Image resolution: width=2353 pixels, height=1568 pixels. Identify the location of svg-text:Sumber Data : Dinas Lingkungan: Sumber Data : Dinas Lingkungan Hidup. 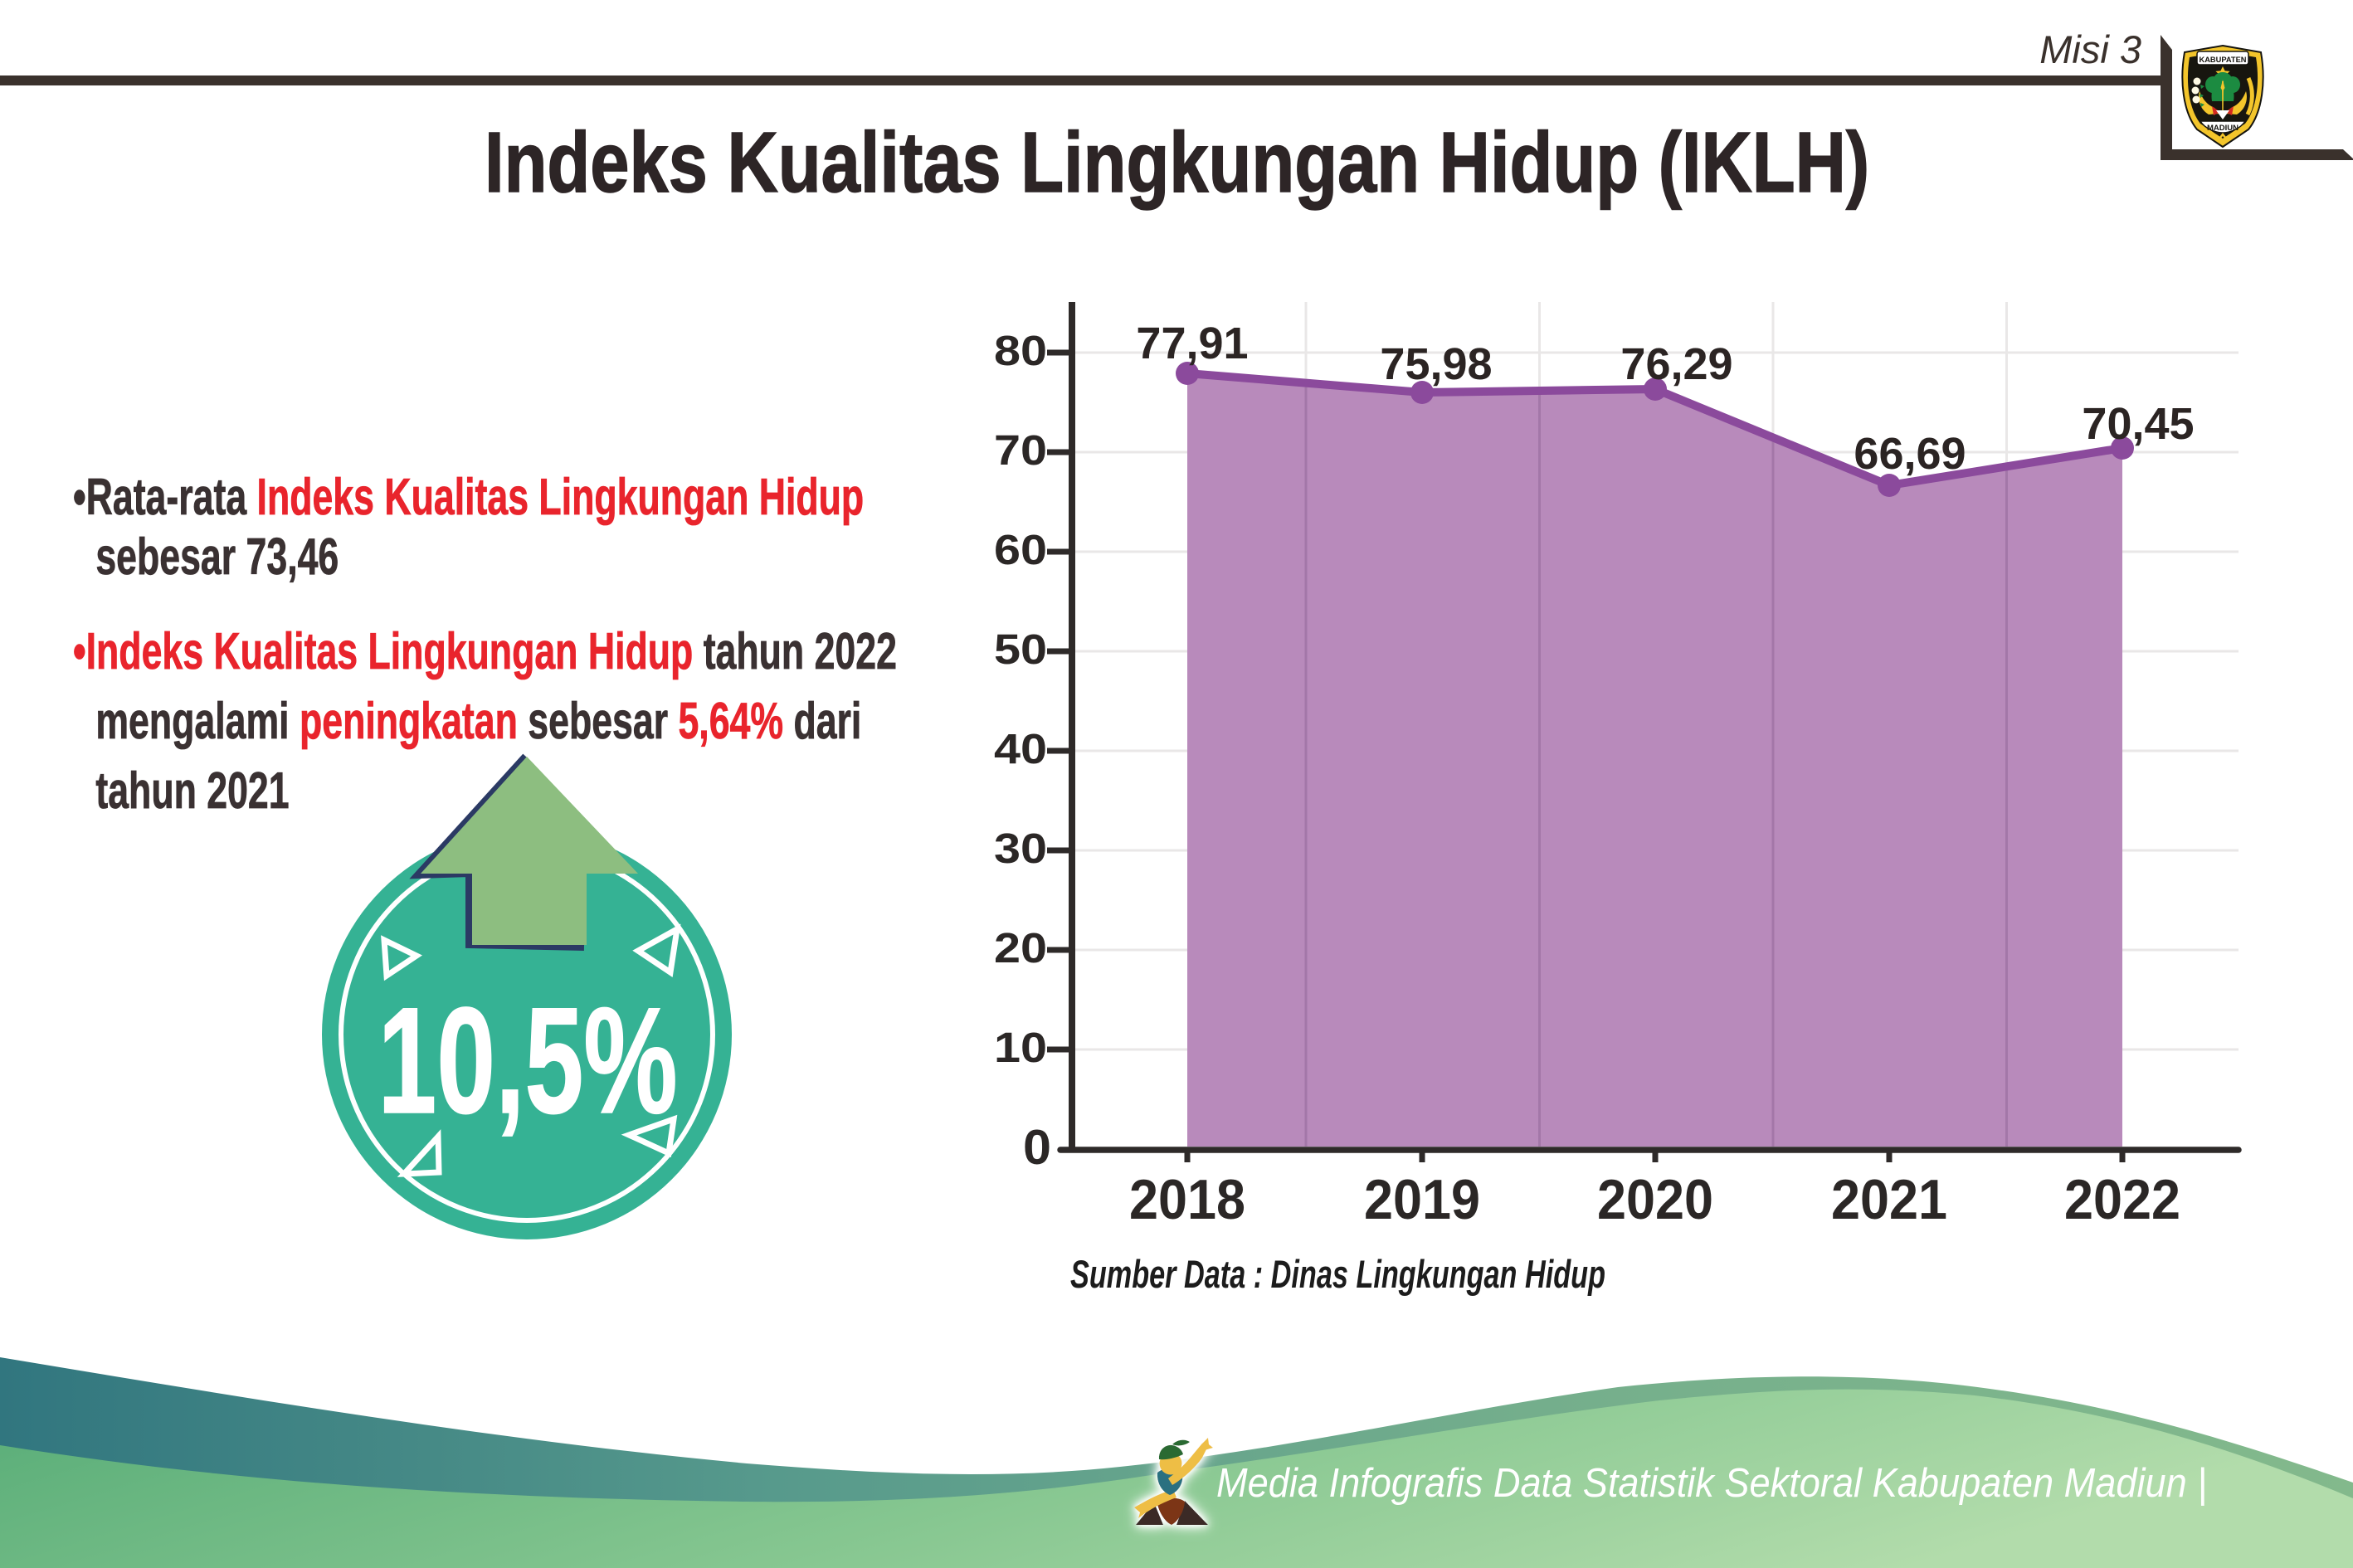
(1337, 1274).